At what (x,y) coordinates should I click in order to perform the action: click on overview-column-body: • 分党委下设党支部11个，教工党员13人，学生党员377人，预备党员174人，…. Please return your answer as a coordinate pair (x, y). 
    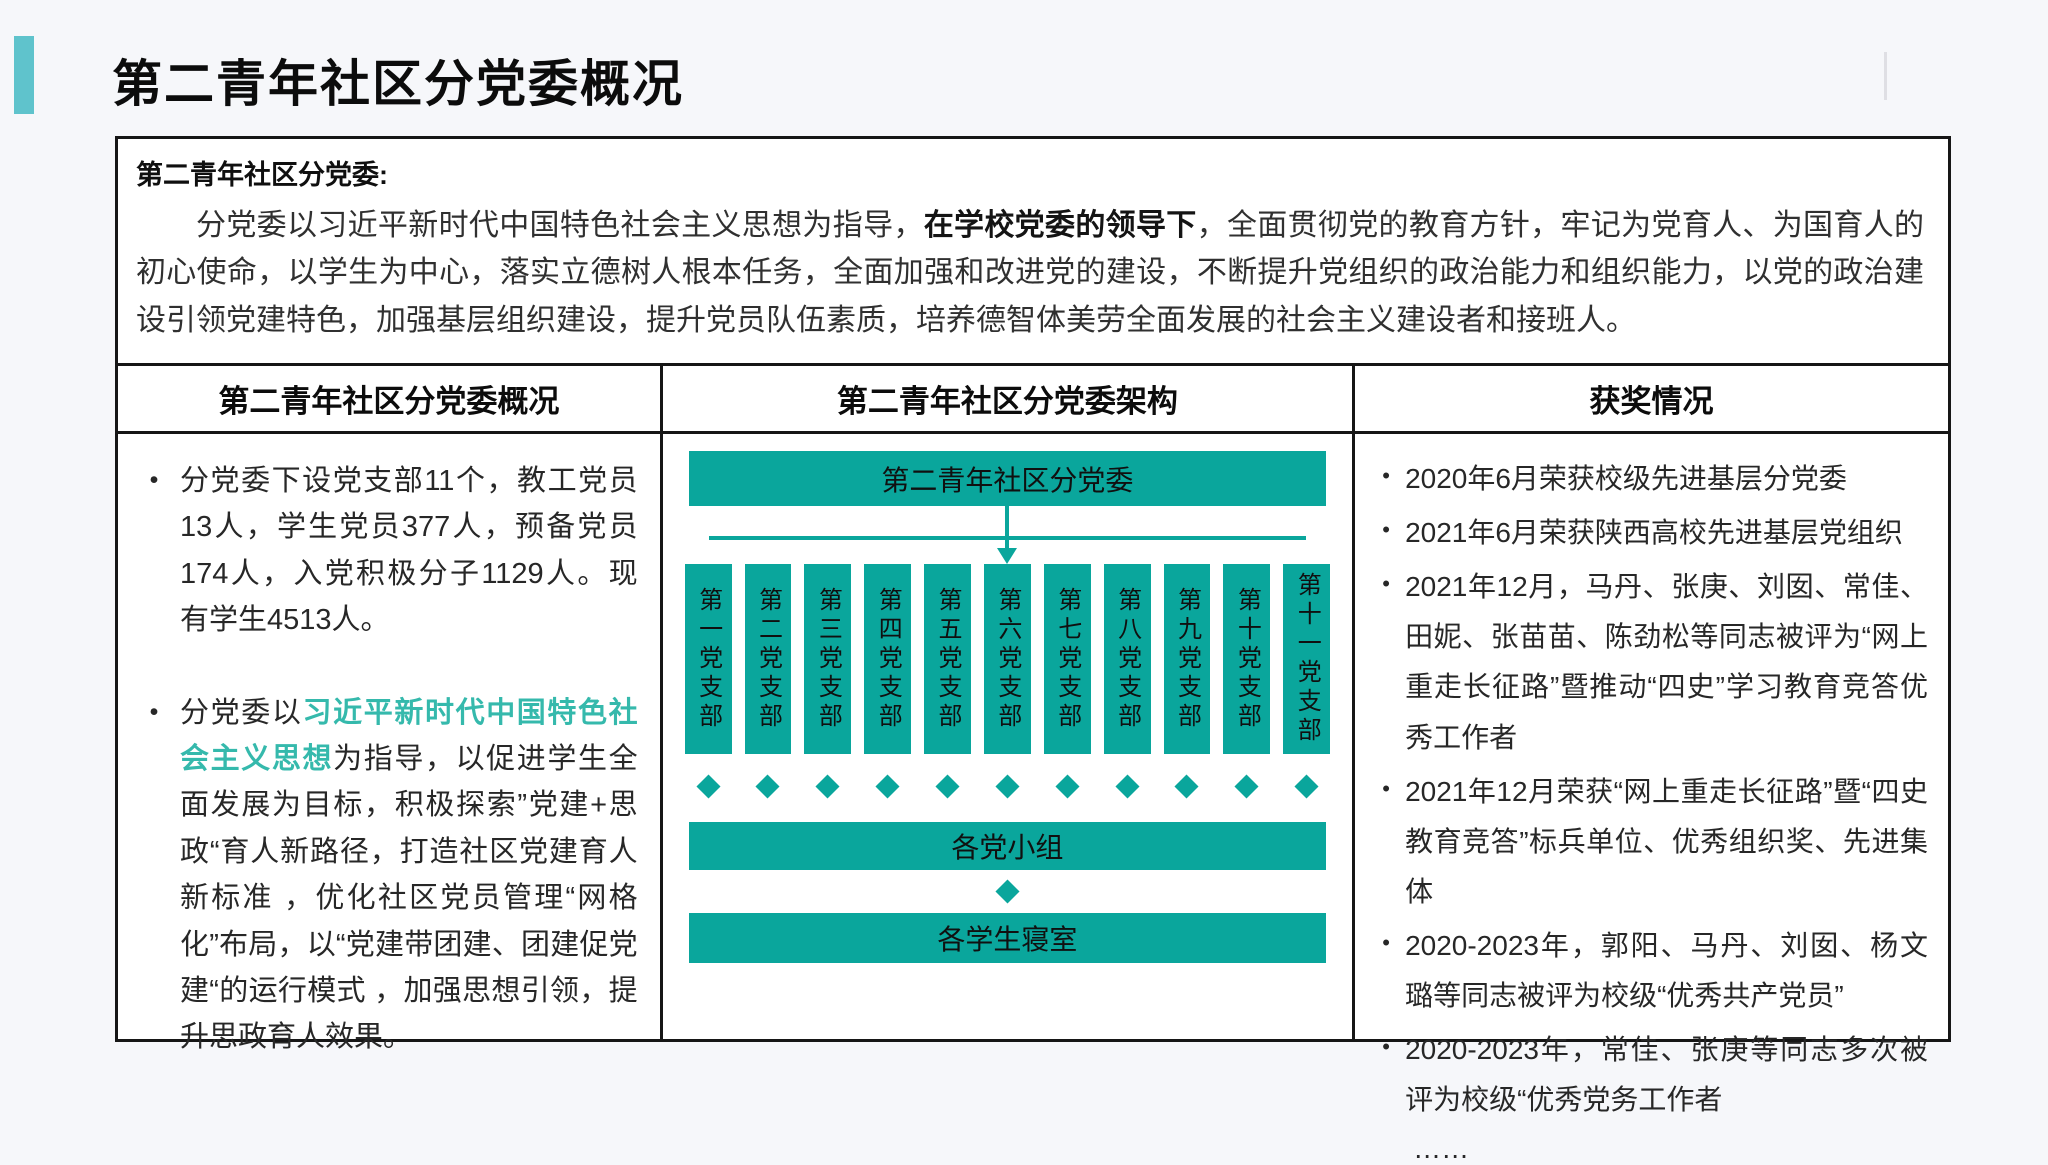
    Looking at the image, I should click on (389, 743).